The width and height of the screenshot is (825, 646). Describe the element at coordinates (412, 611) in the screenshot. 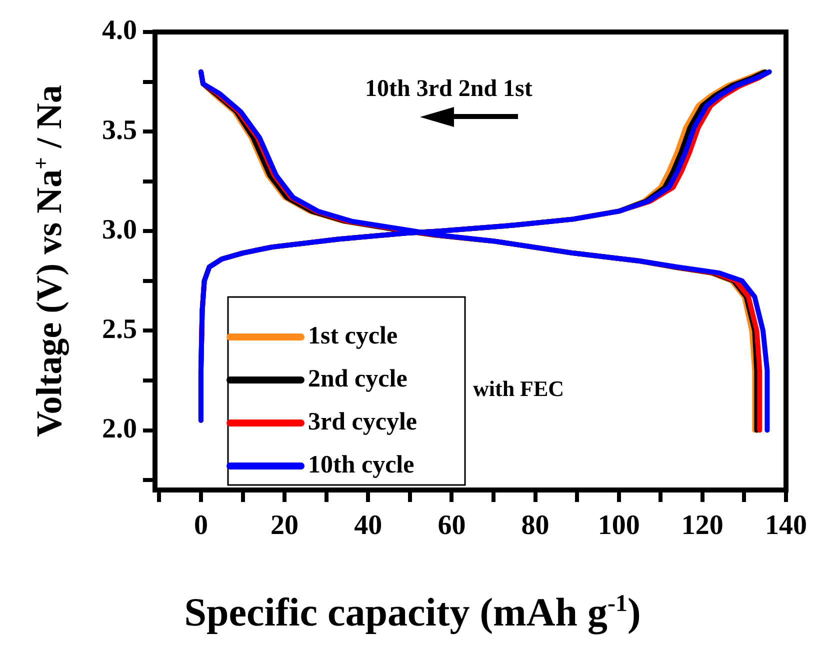

I see `x-axis-title: Specific capacity (mAh g$^{-1}$)` at that location.